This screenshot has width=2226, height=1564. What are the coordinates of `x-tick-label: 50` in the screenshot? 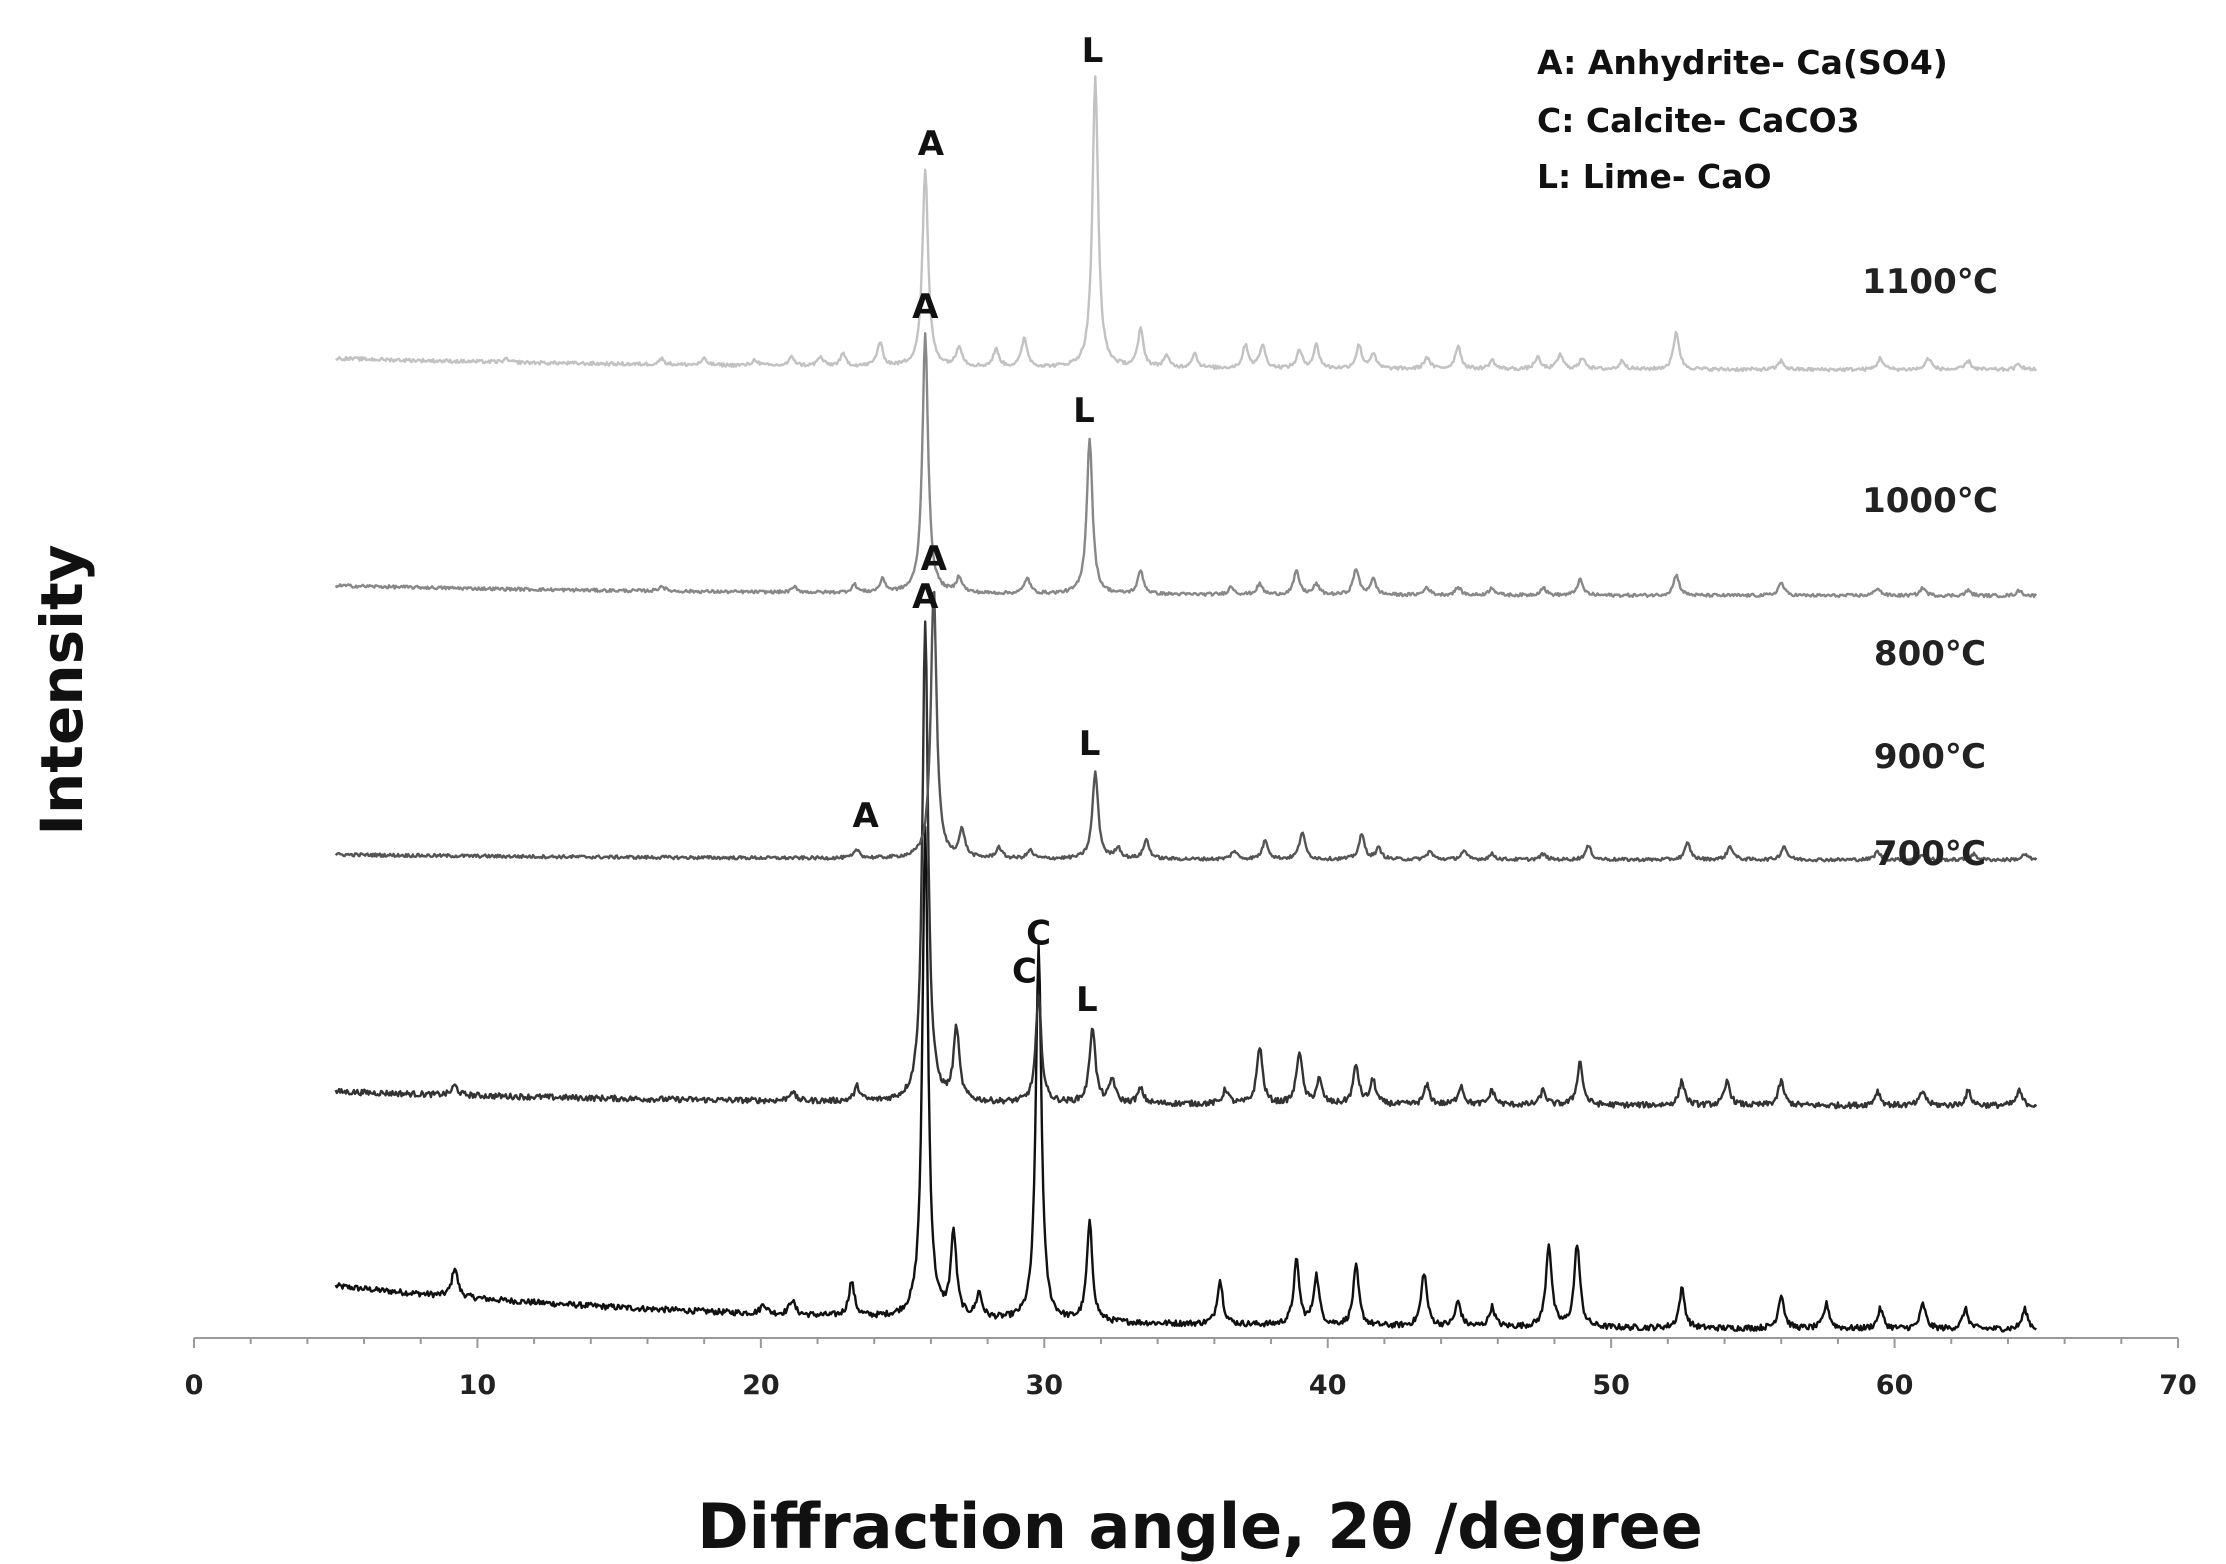 It's located at (1611, 1385).